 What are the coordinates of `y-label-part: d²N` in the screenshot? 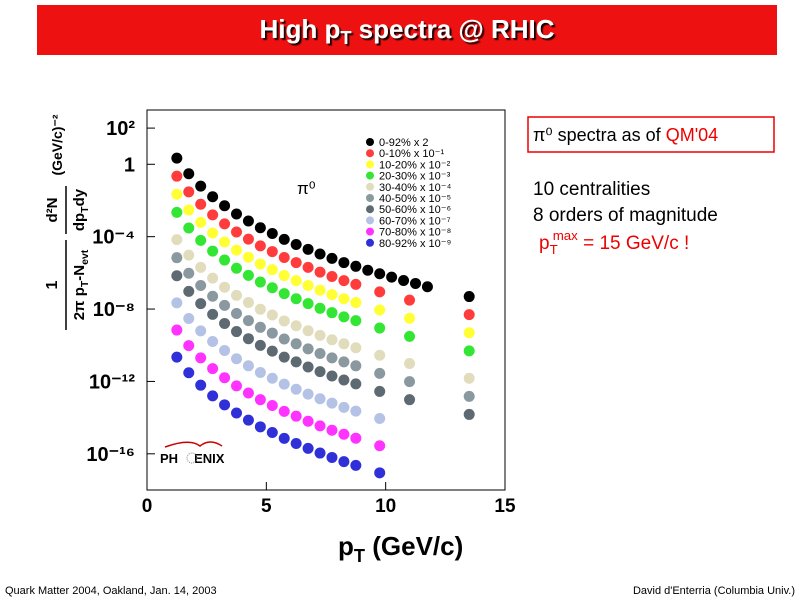 It's located at (52, 210).